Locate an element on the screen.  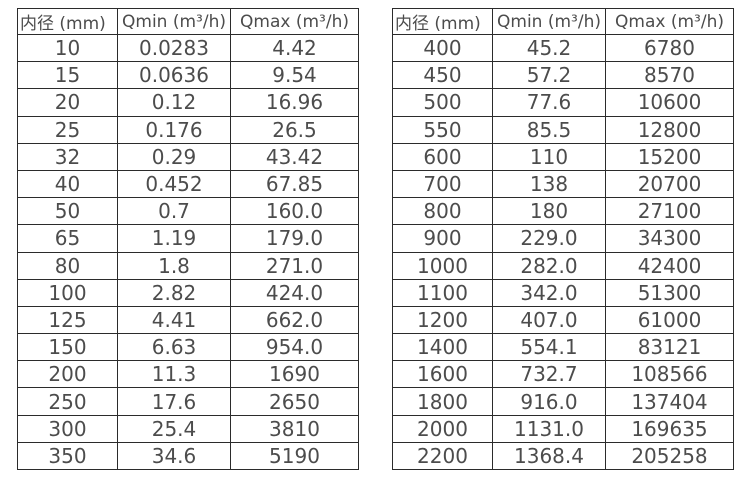
table-row: 800 180 27100 is located at coordinates (563, 211).